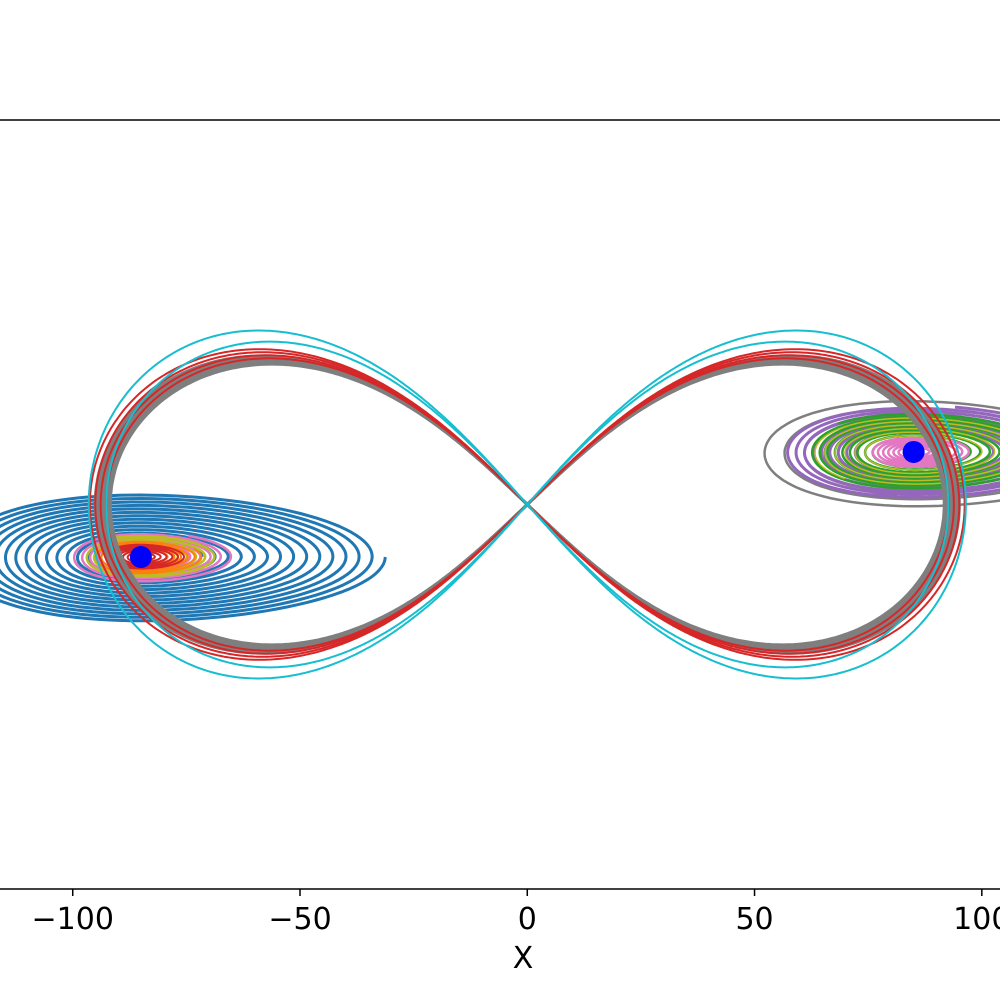  Describe the element at coordinates (523, 958) in the screenshot. I see `x-axis-label: X` at that location.